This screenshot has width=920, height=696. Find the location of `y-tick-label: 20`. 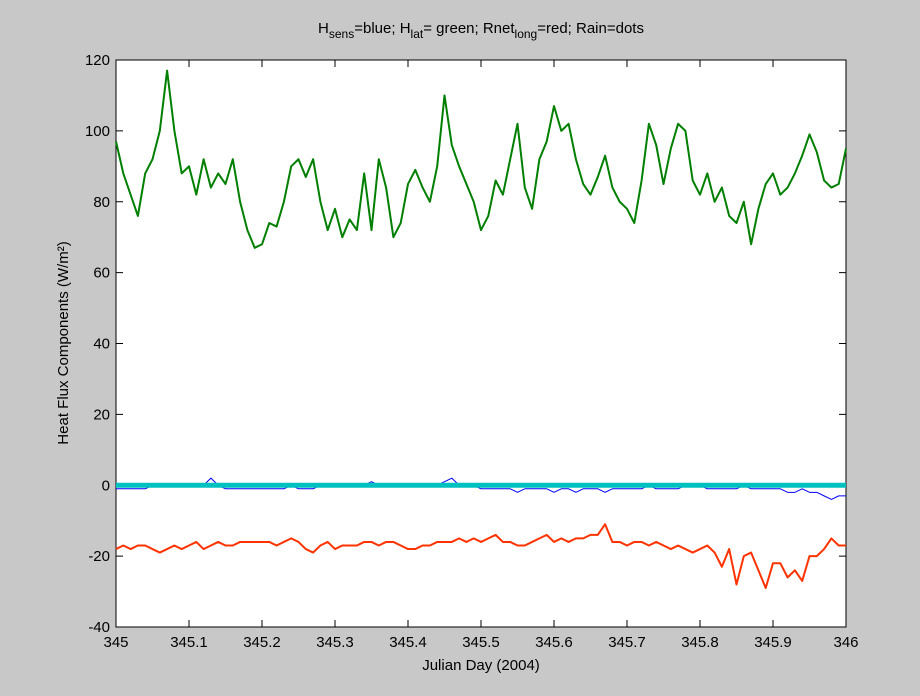

y-tick-label: 20 is located at coordinates (101, 414).